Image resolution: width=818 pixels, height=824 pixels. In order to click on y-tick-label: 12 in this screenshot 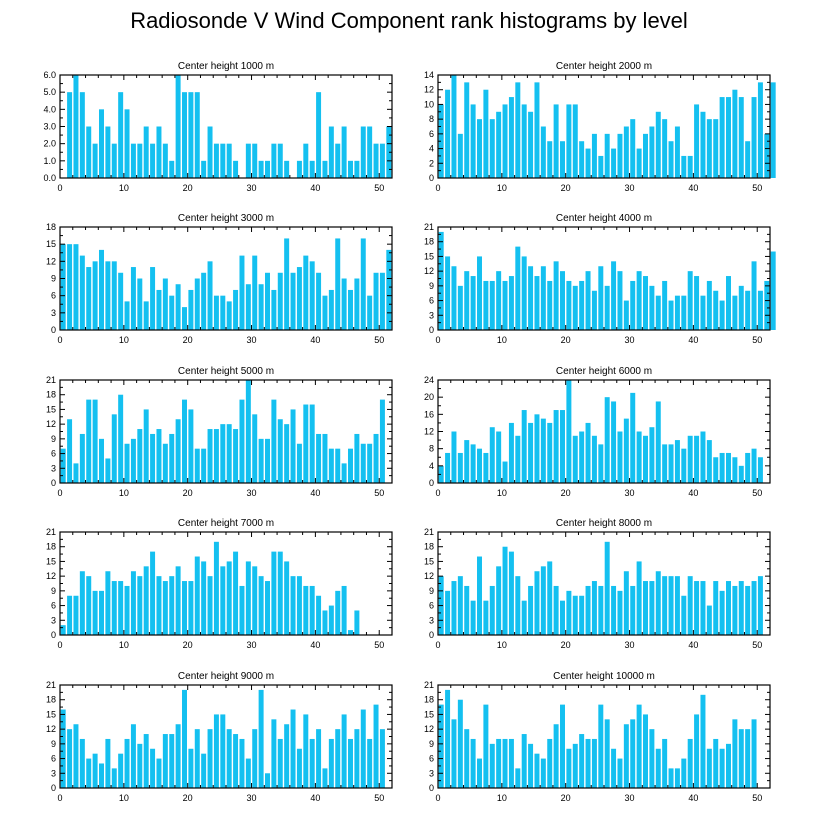, I will do `click(429, 432)`.